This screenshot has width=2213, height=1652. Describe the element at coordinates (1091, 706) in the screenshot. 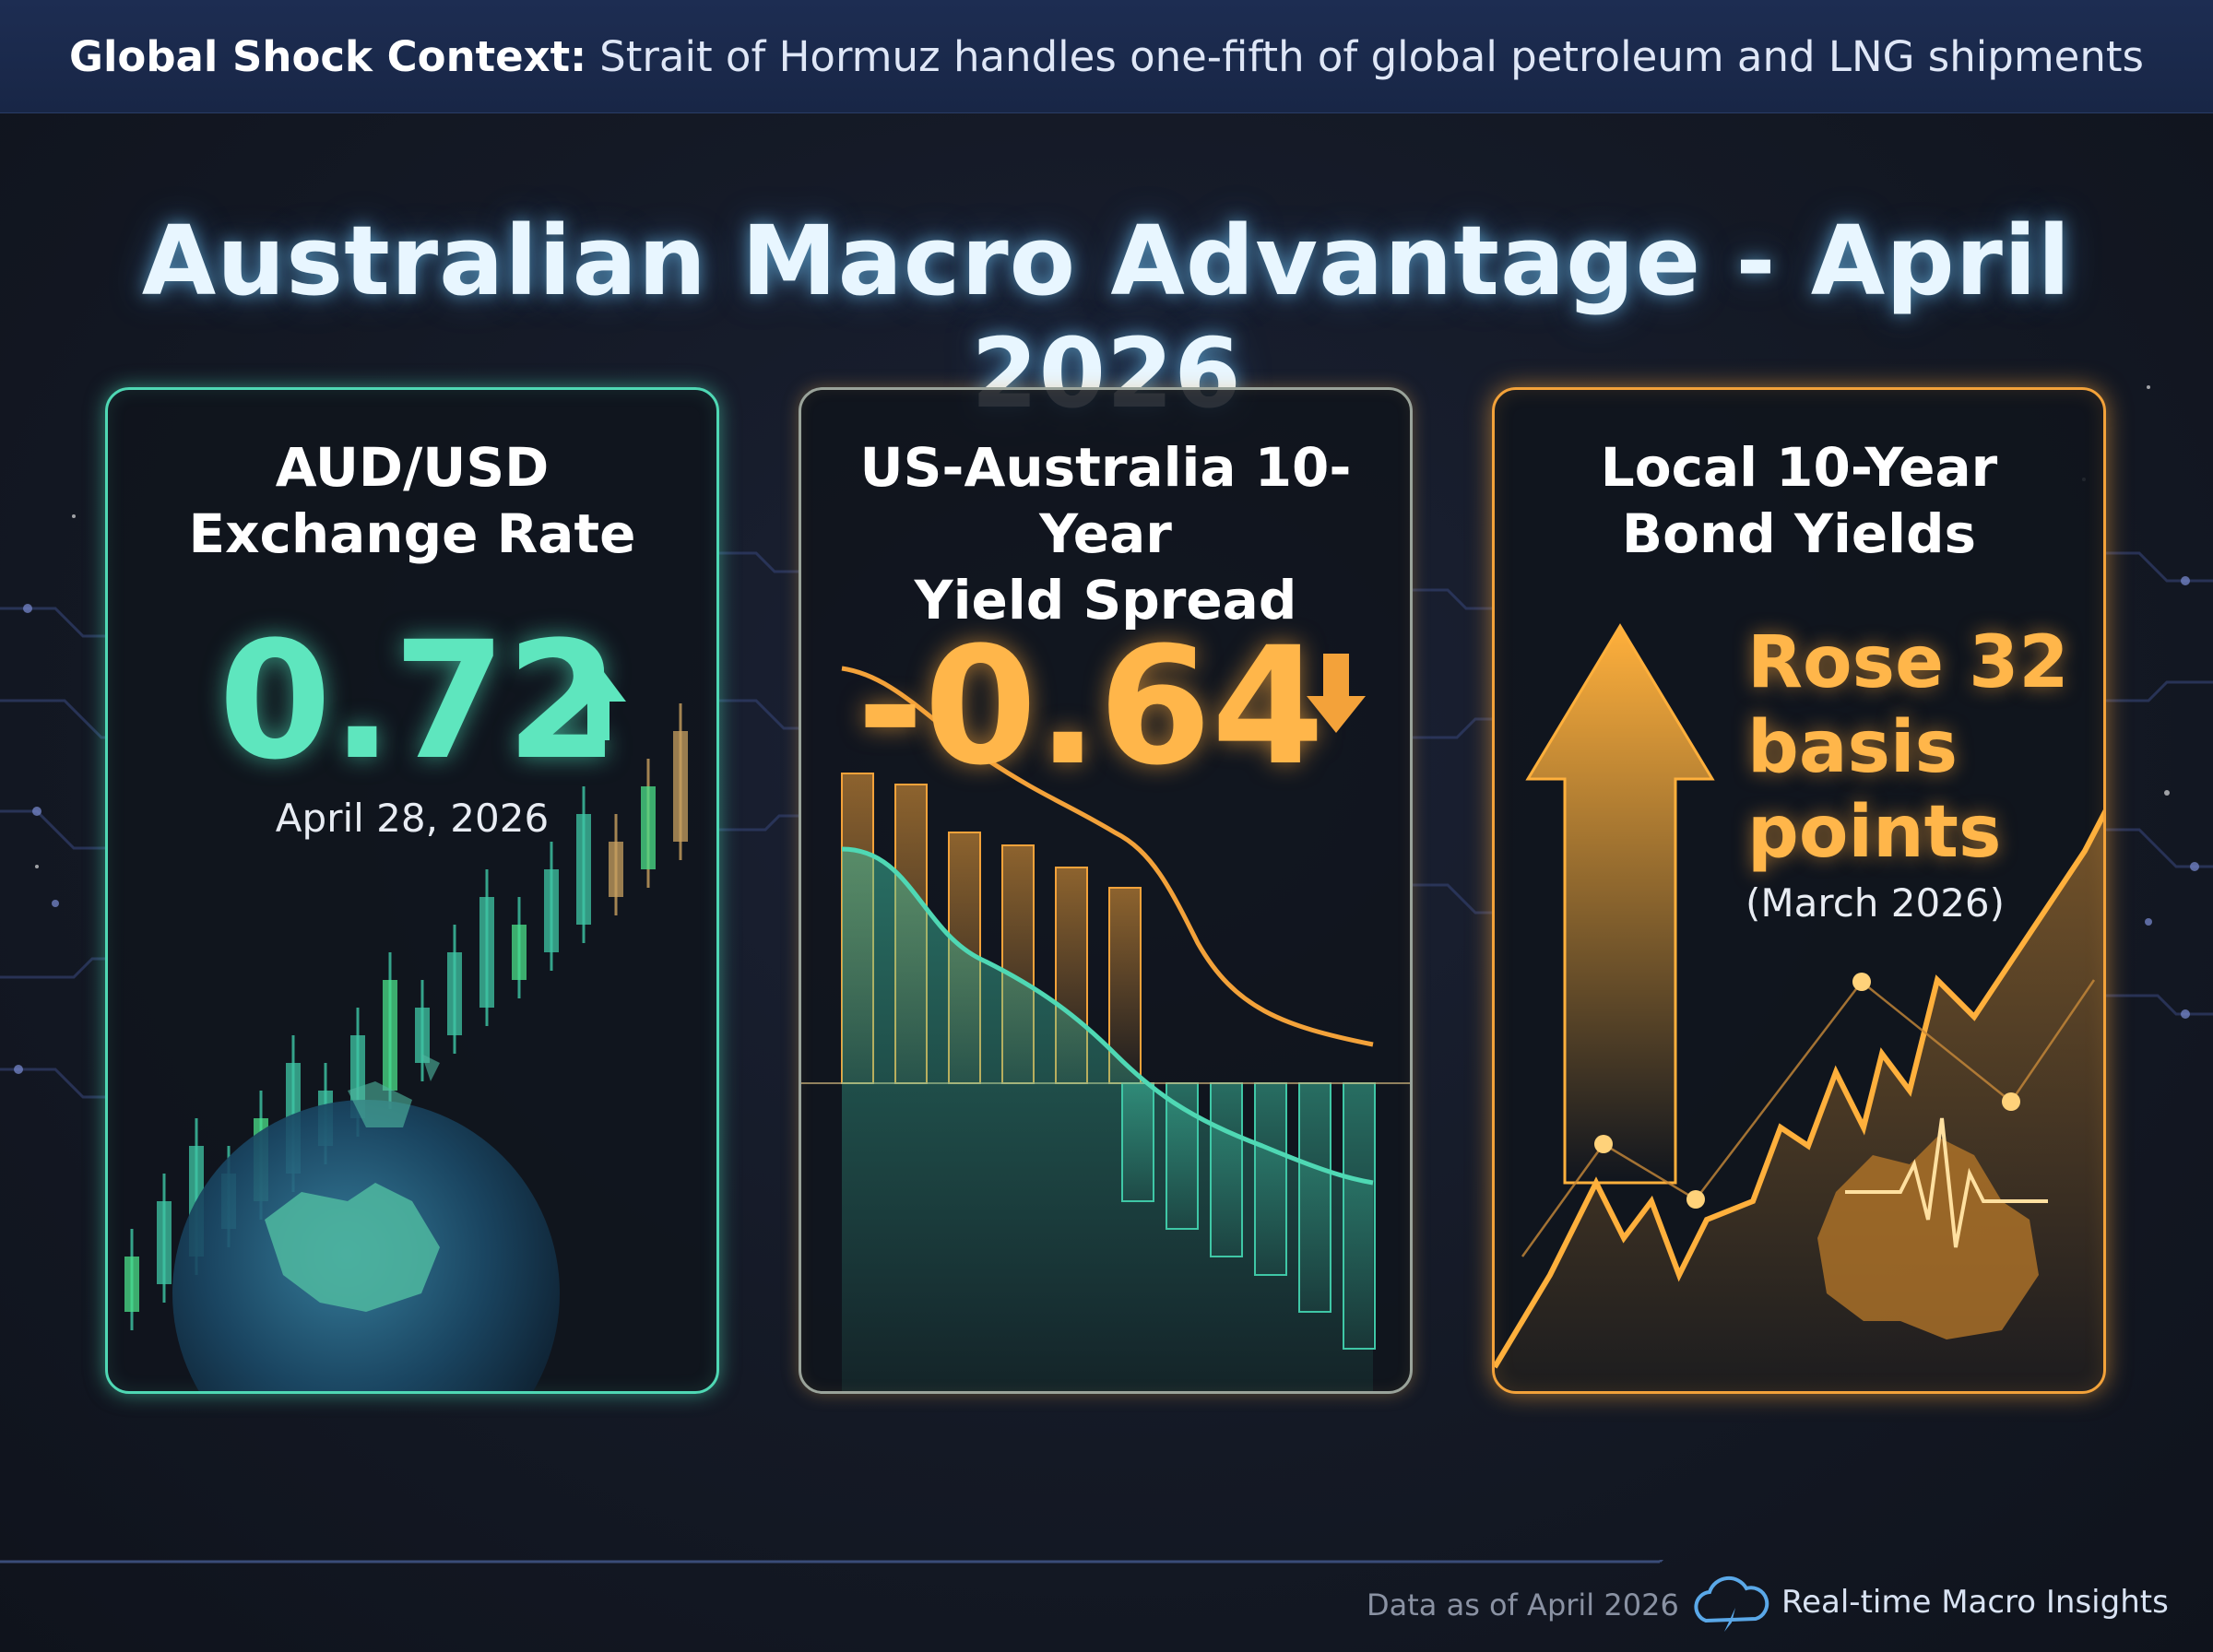

I see `yield-spread-value: -0.64` at that location.